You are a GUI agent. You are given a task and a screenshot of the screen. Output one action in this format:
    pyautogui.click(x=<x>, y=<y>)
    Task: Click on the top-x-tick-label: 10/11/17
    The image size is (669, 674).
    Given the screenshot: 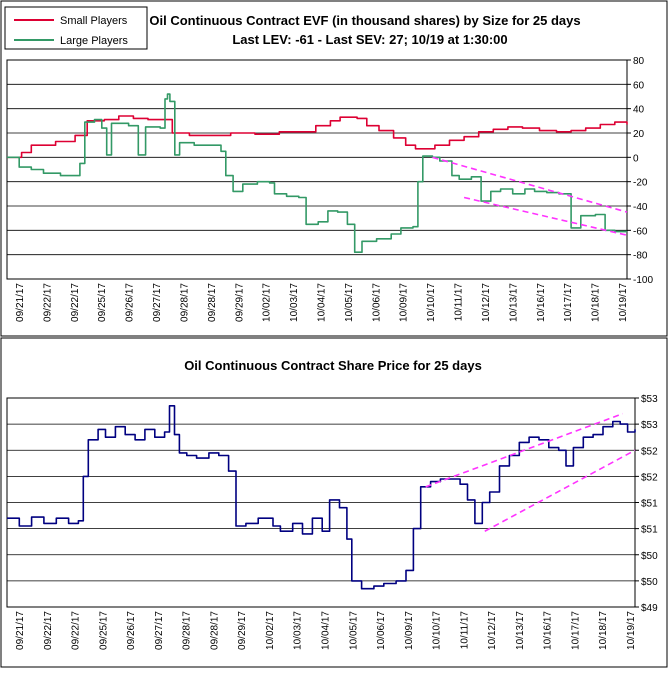 What is the action you would take?
    pyautogui.click(x=459, y=302)
    